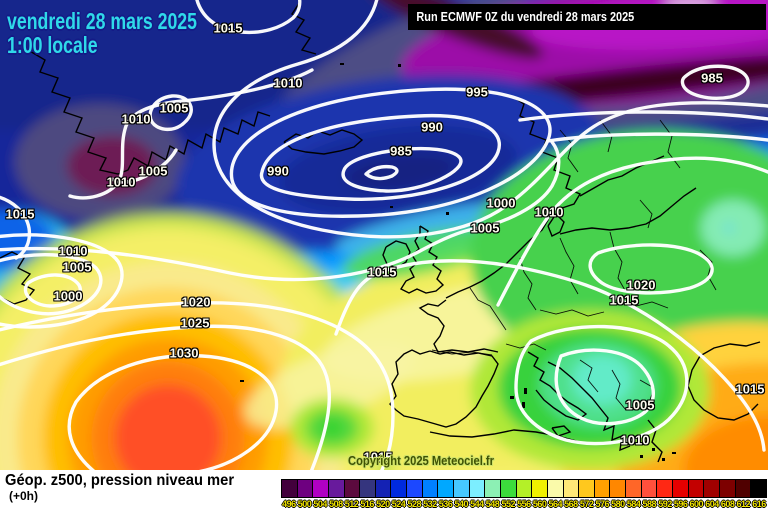  Describe the element at coordinates (665, 504) in the screenshot. I see `colorbar-value: 592` at that location.